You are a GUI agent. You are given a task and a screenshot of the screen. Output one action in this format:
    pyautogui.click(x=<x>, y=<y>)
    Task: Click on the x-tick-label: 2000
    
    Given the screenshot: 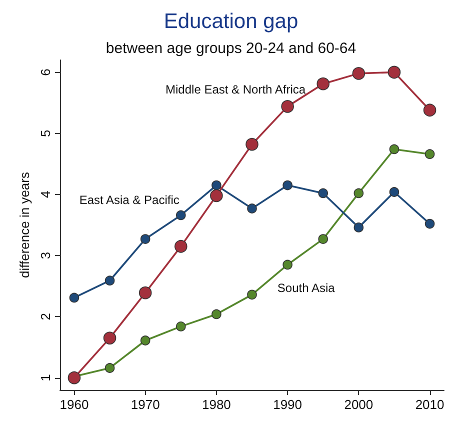 What is the action you would take?
    pyautogui.click(x=359, y=404)
    